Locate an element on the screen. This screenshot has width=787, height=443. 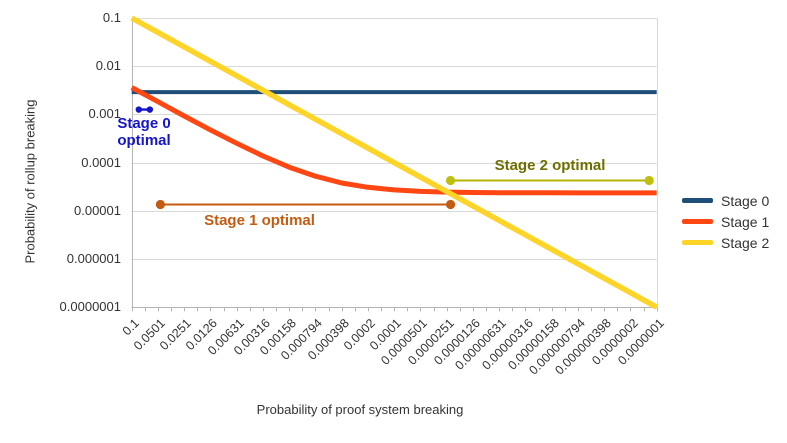
y-tick-label: 0.00001 is located at coordinates (97, 210).